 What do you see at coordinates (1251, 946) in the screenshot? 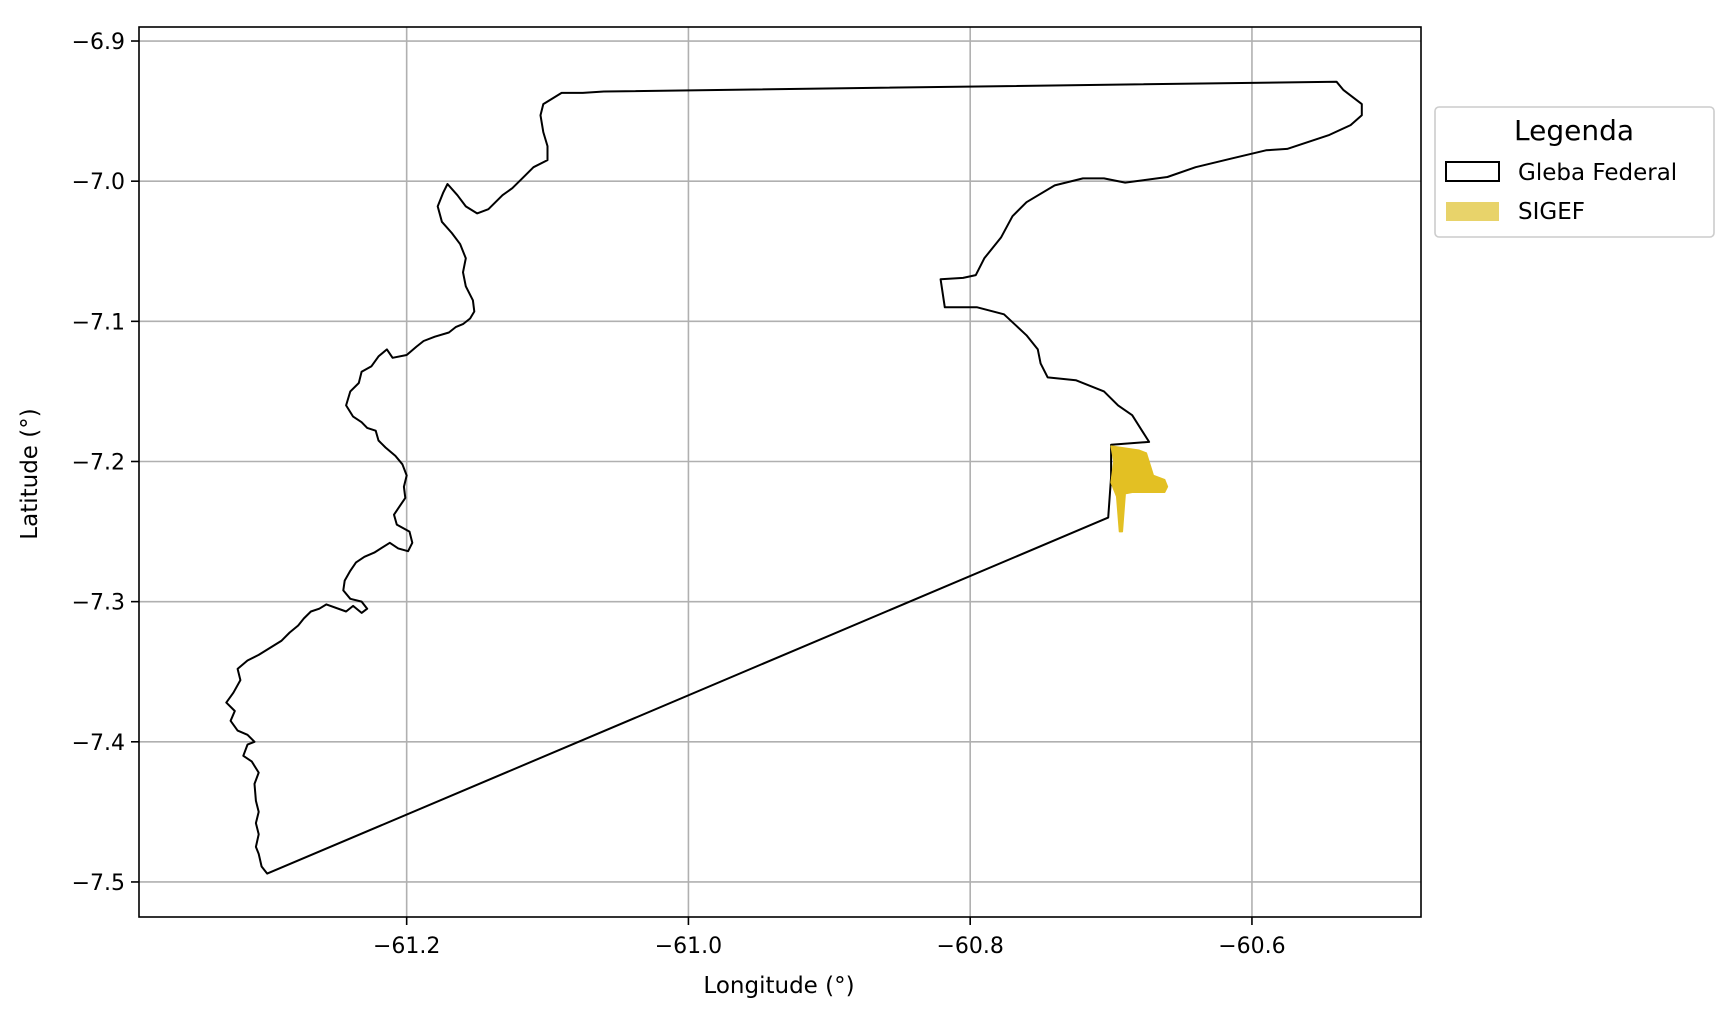
I see `x-tick-label: −60.6` at bounding box center [1251, 946].